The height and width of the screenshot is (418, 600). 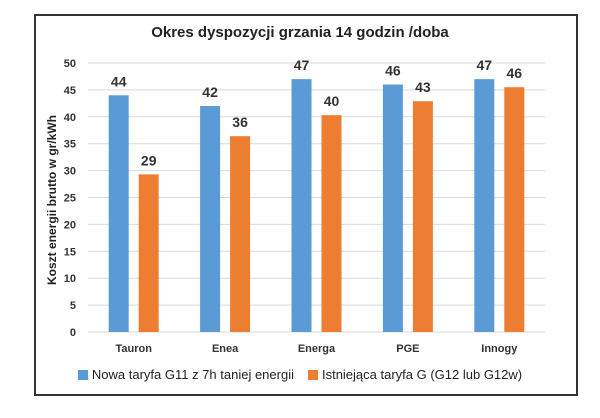 I want to click on legend-label: Istniejąca taryfa G (G12 lub G12w), so click(x=422, y=374).